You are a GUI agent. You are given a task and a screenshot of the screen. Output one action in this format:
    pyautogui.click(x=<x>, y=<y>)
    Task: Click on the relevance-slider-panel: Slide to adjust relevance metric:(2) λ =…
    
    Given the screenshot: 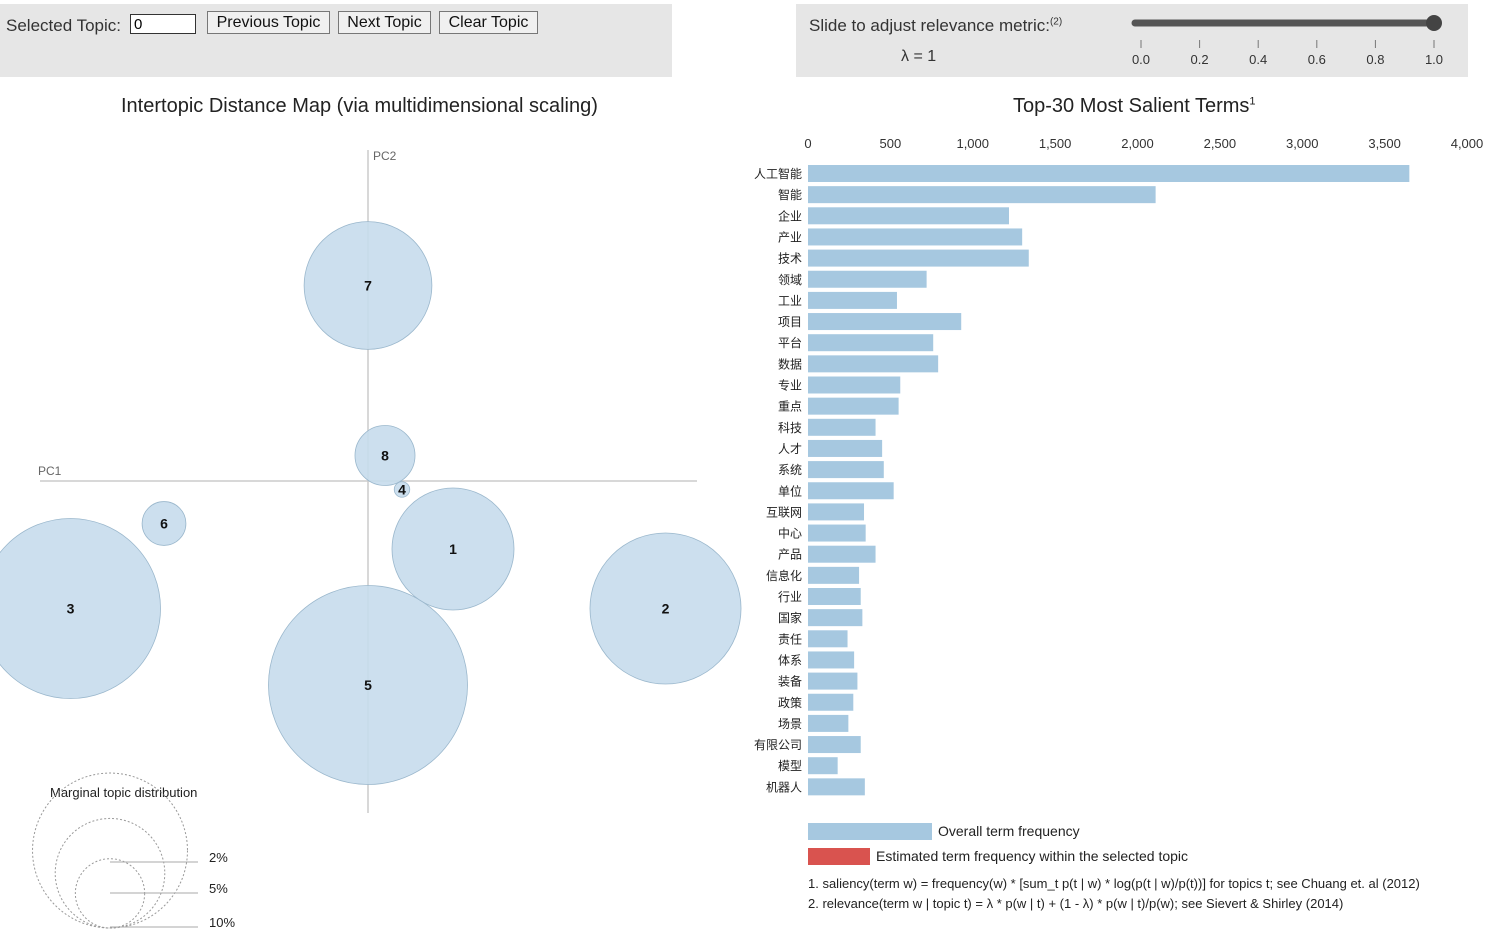 What is the action you would take?
    pyautogui.click(x=1132, y=40)
    